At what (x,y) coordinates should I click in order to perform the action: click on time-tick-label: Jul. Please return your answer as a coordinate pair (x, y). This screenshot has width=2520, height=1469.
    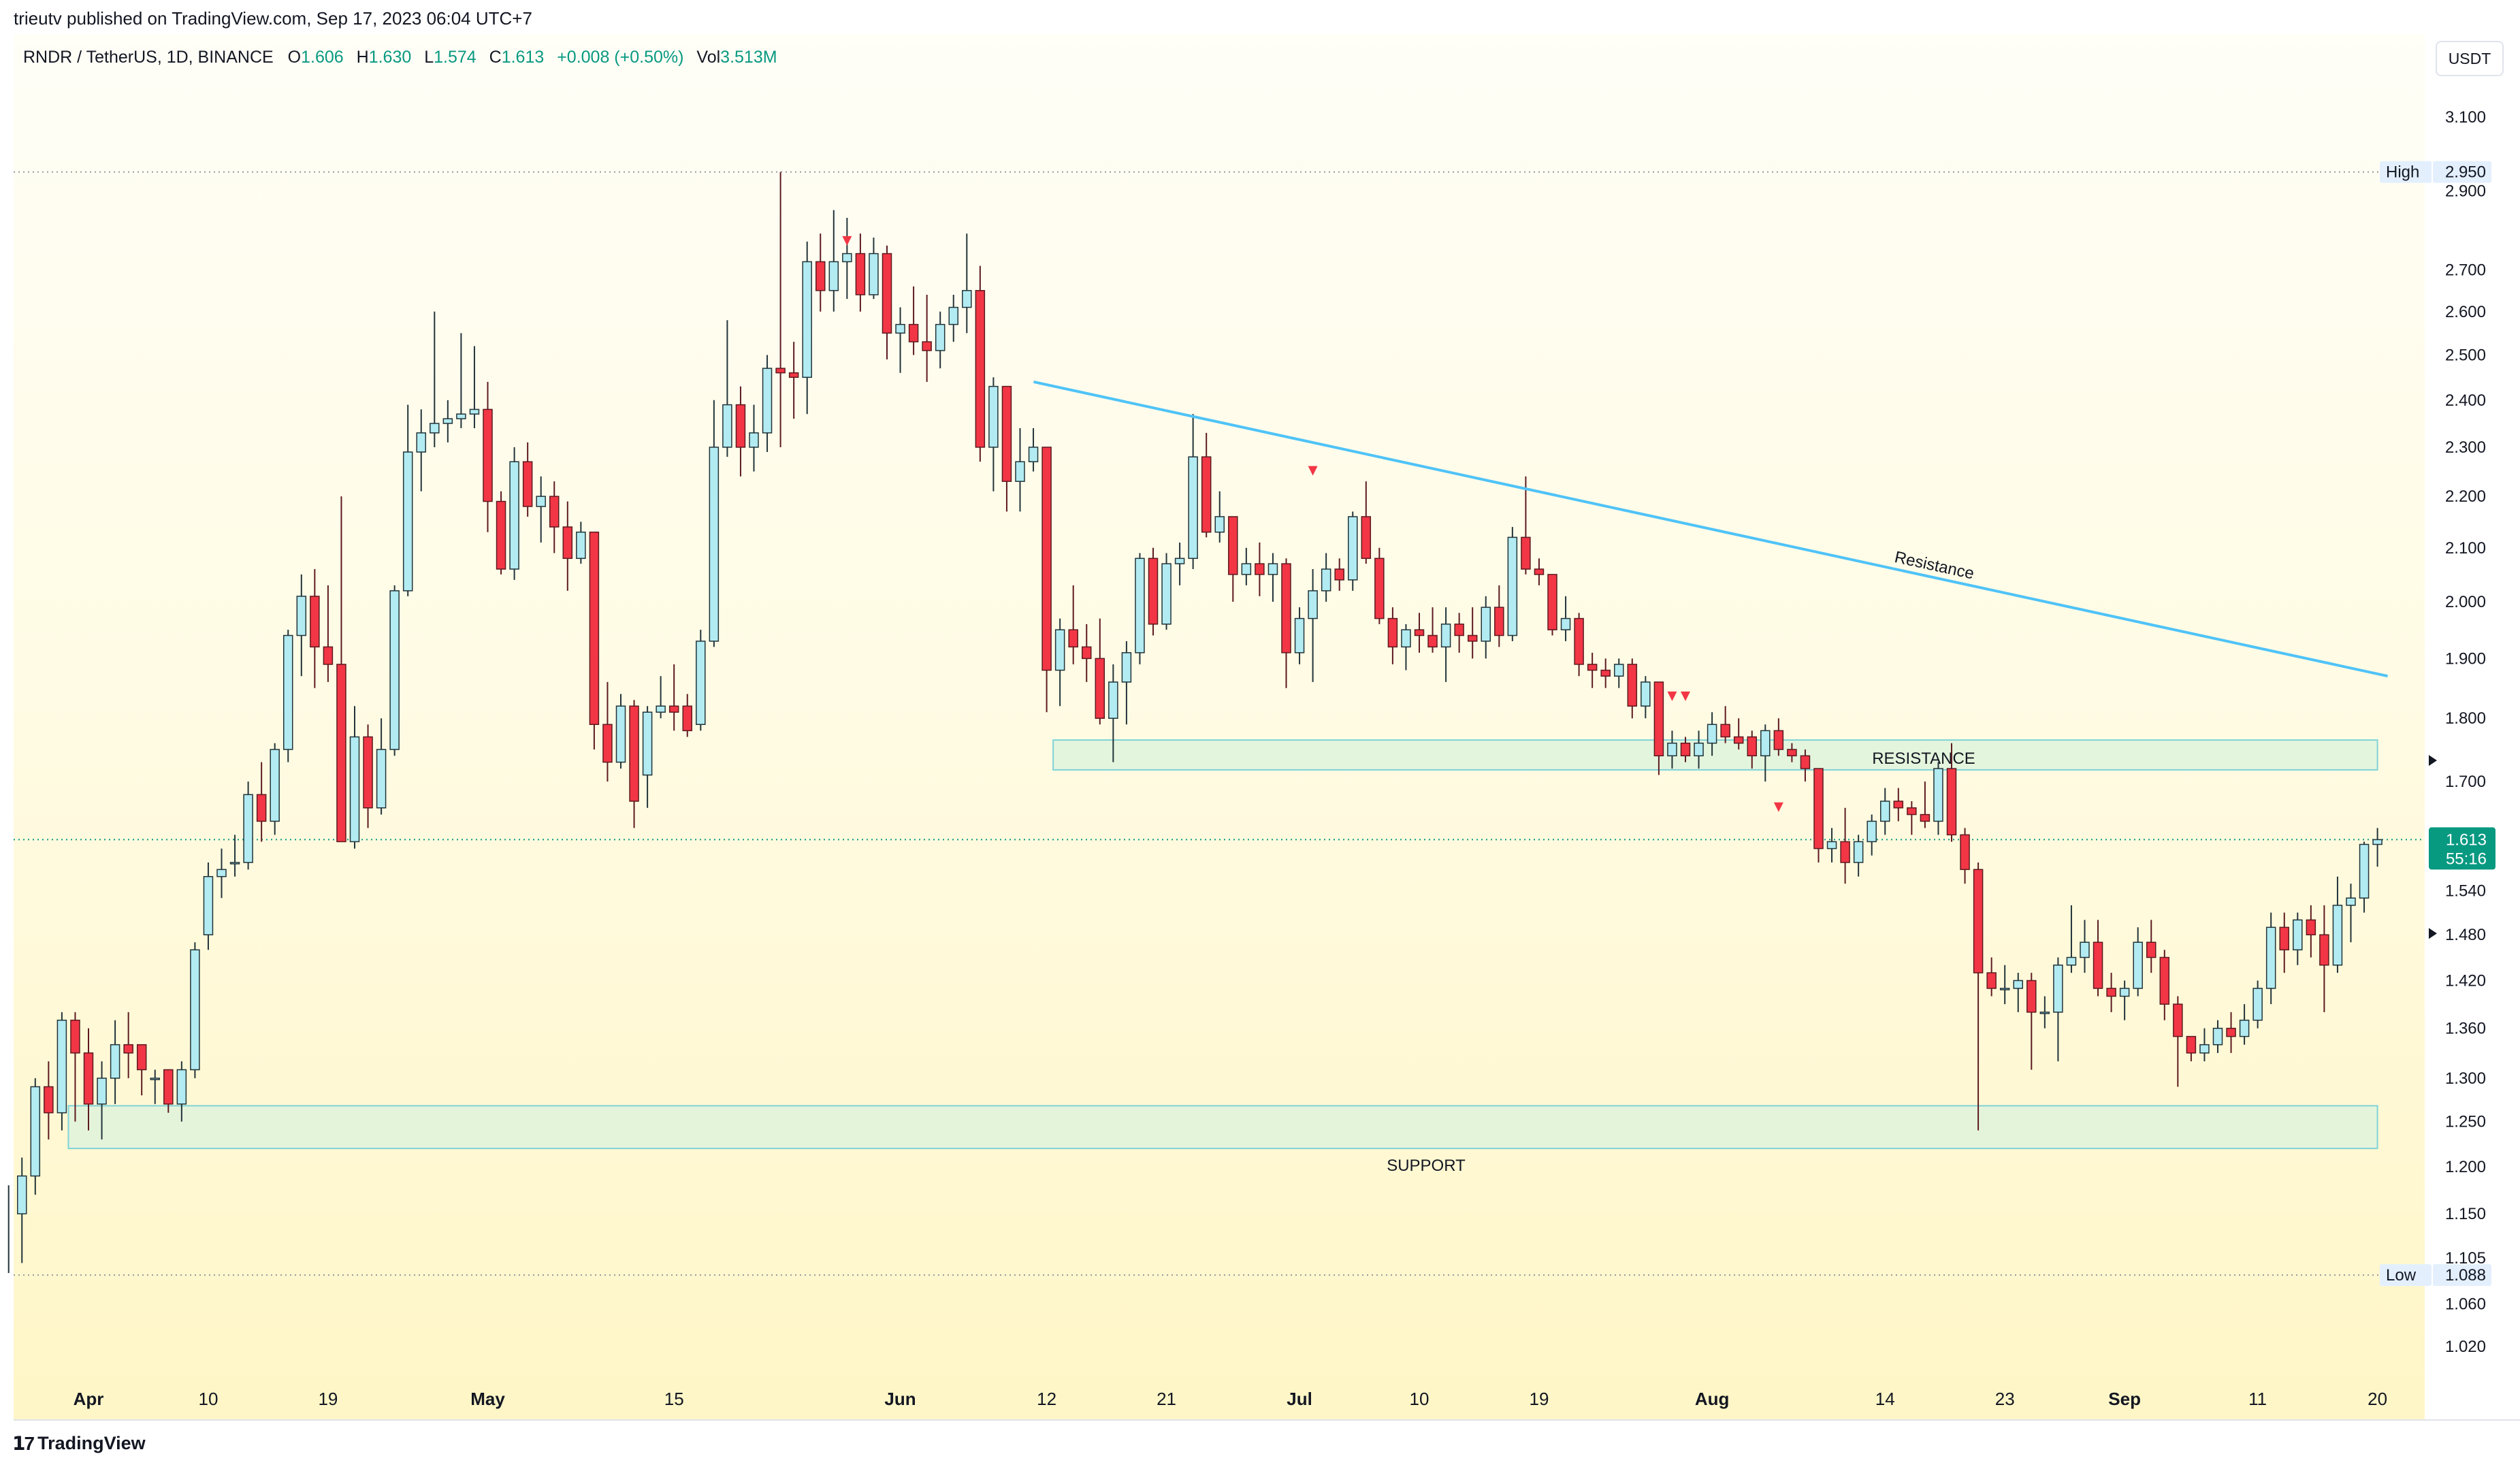
    Looking at the image, I should click on (1300, 1399).